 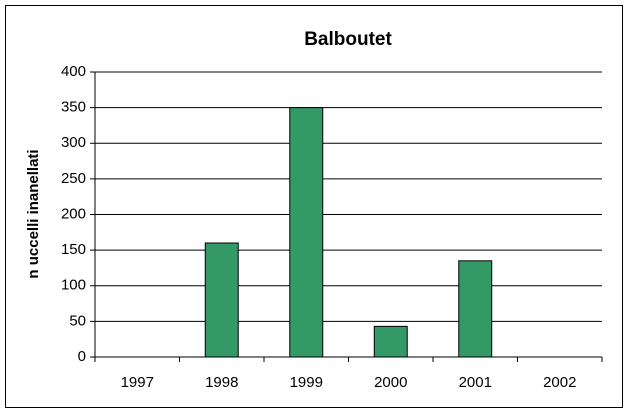 What do you see at coordinates (77, 320) in the screenshot?
I see `y-tick-label: 50` at bounding box center [77, 320].